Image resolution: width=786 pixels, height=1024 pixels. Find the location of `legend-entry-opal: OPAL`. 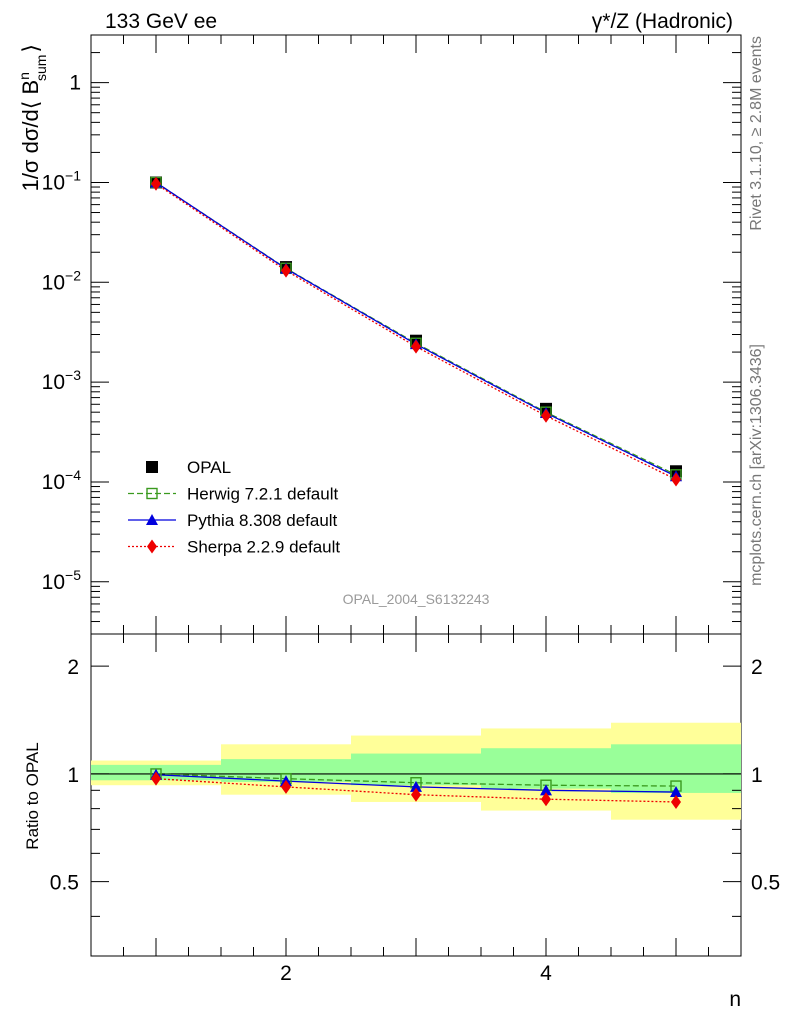

legend-entry-opal: OPAL is located at coordinates (188, 467).